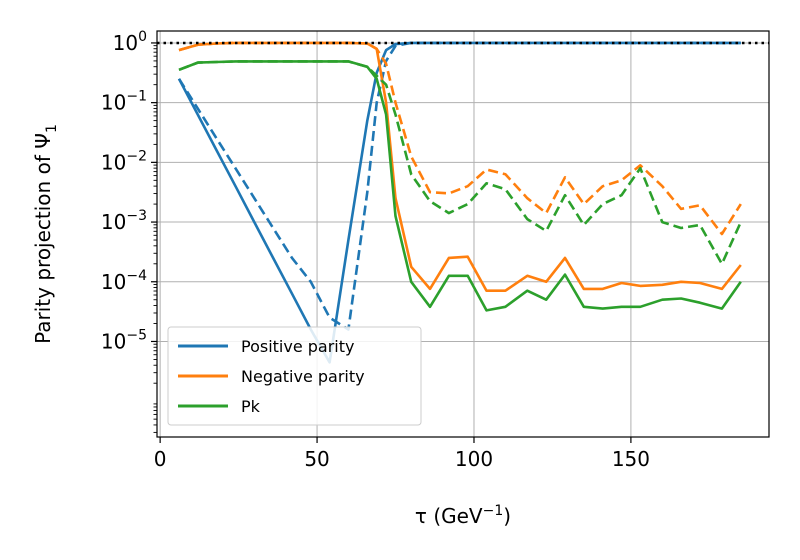  I want to click on x-axis-label: τ (GeV−1), so click(463, 515).